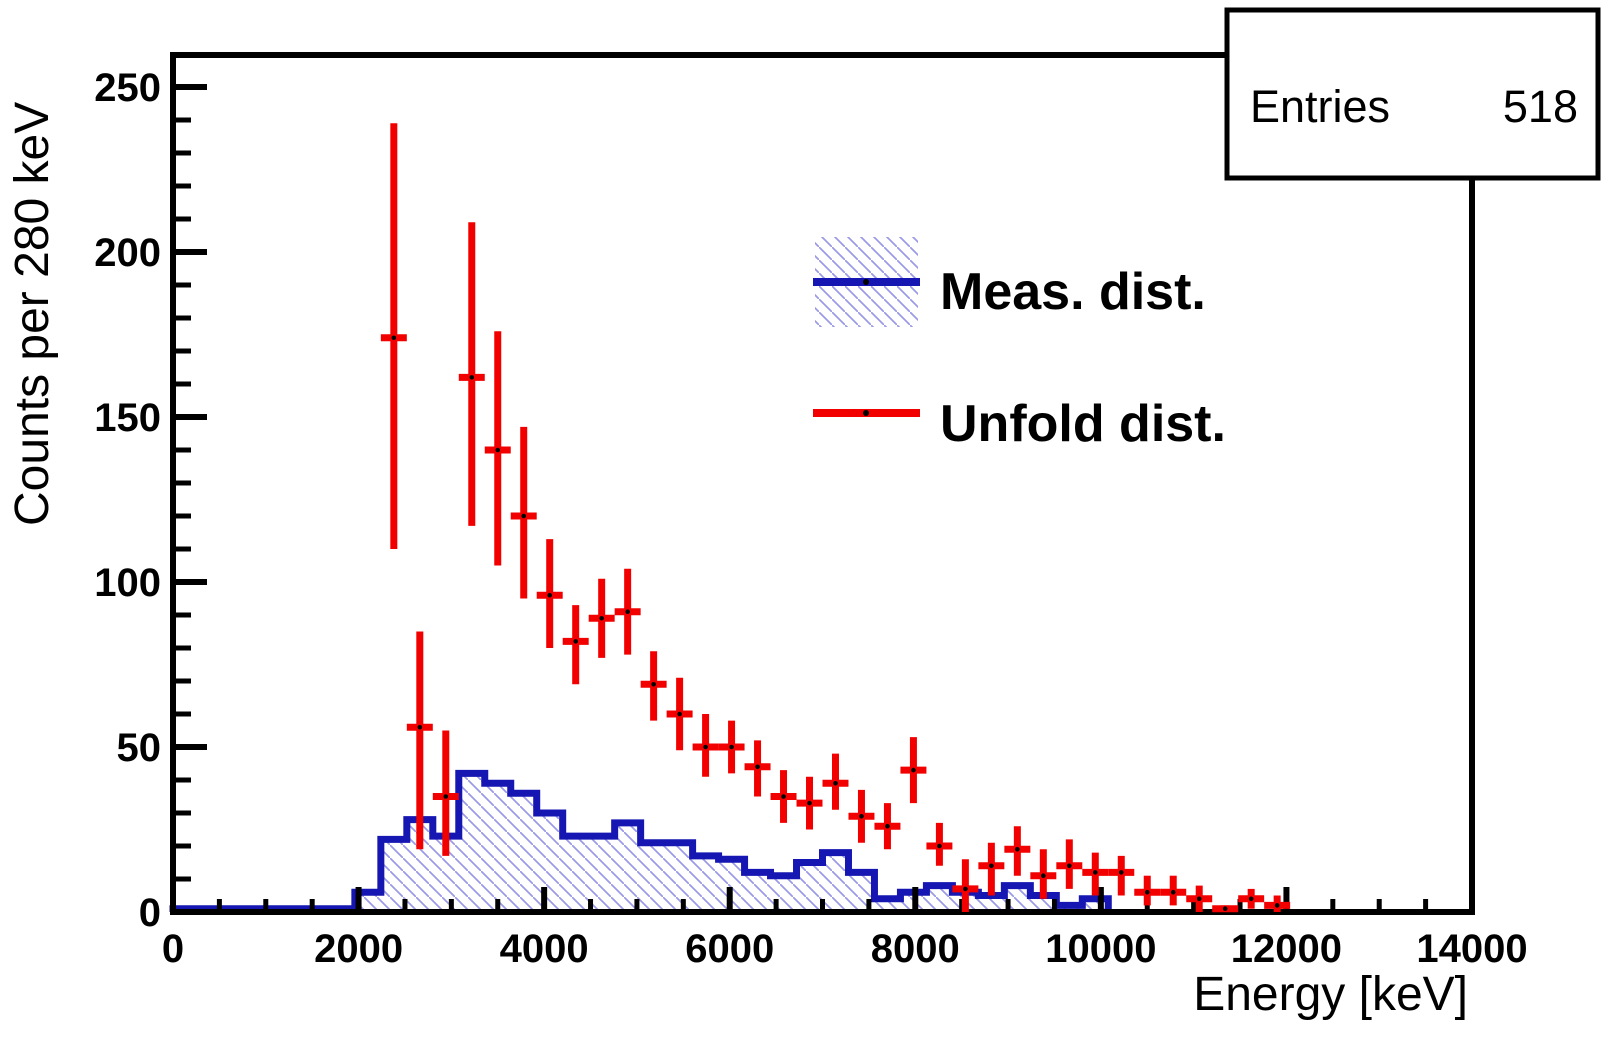 The width and height of the screenshot is (1608, 1044). I want to click on y-tick-label: 100, so click(127, 583).